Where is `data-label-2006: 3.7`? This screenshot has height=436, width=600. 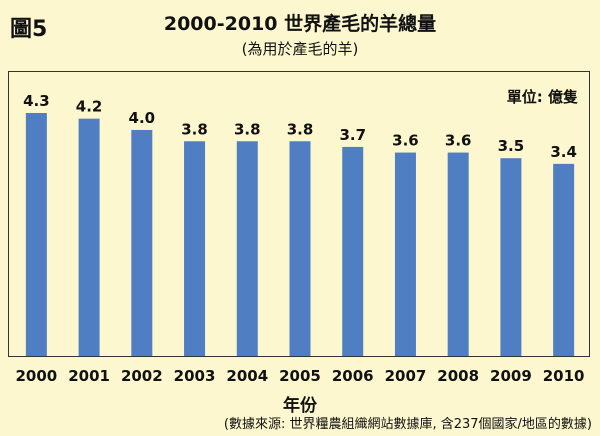
data-label-2006: 3.7 is located at coordinates (352, 135).